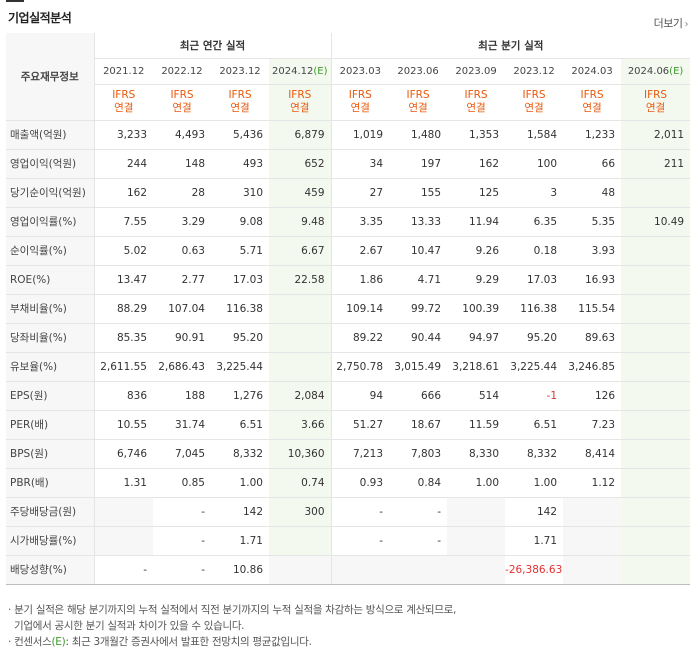  Describe the element at coordinates (592, 367) in the screenshot. I see `table-cell: 3,246.85` at that location.